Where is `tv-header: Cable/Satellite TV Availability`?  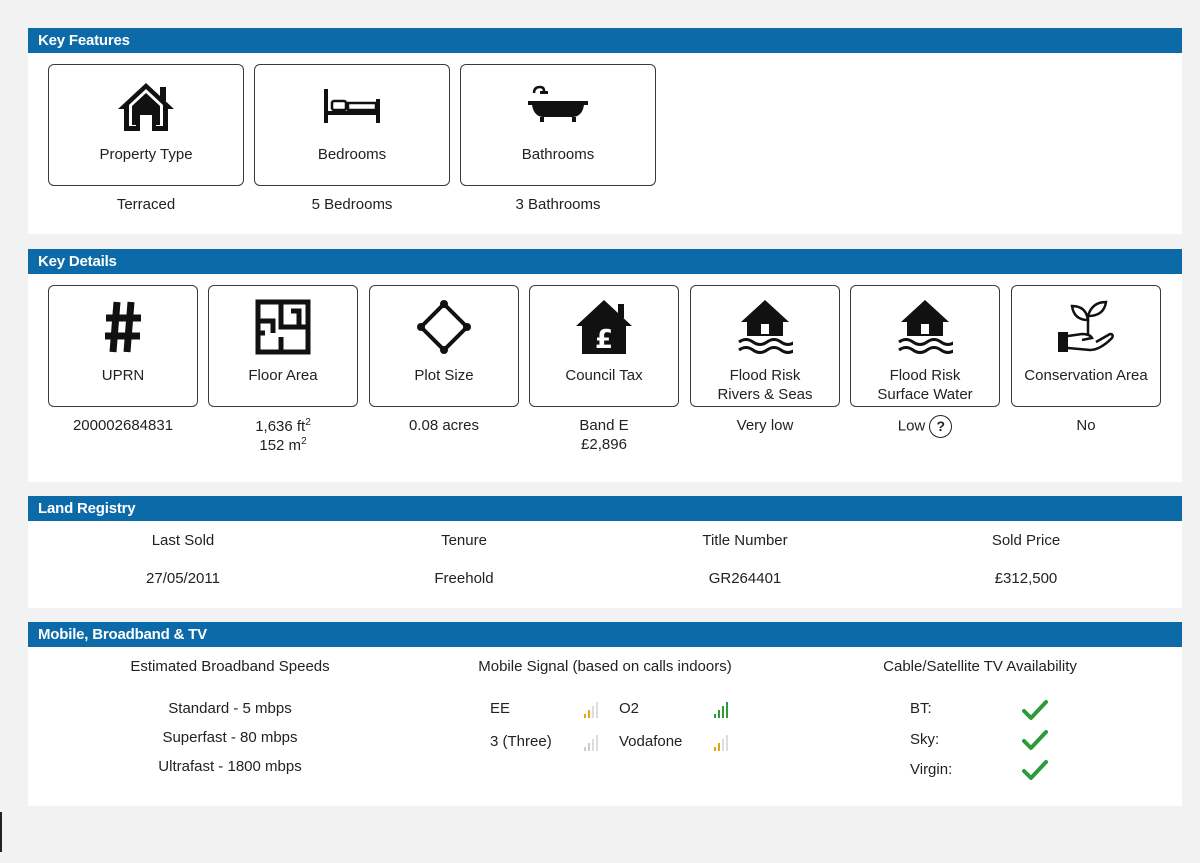
tv-header: Cable/Satellite TV Availability is located at coordinates (980, 666).